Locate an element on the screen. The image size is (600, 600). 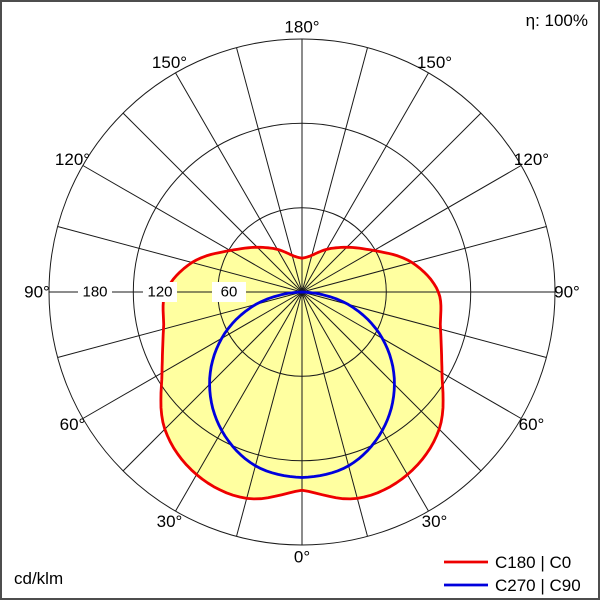
legend: C180 | C0 C270 | C90 is located at coordinates (512, 574).